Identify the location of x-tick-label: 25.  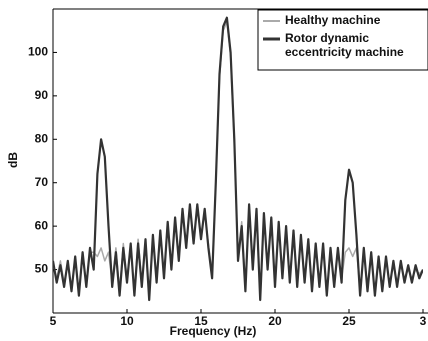
(349, 321).